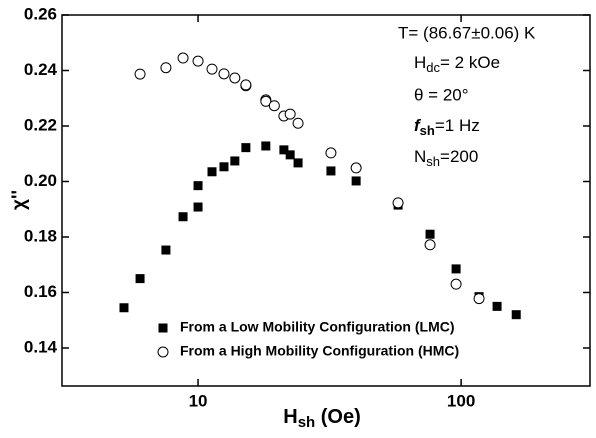  I want to click on annotation: θ = 20°, so click(441, 94).